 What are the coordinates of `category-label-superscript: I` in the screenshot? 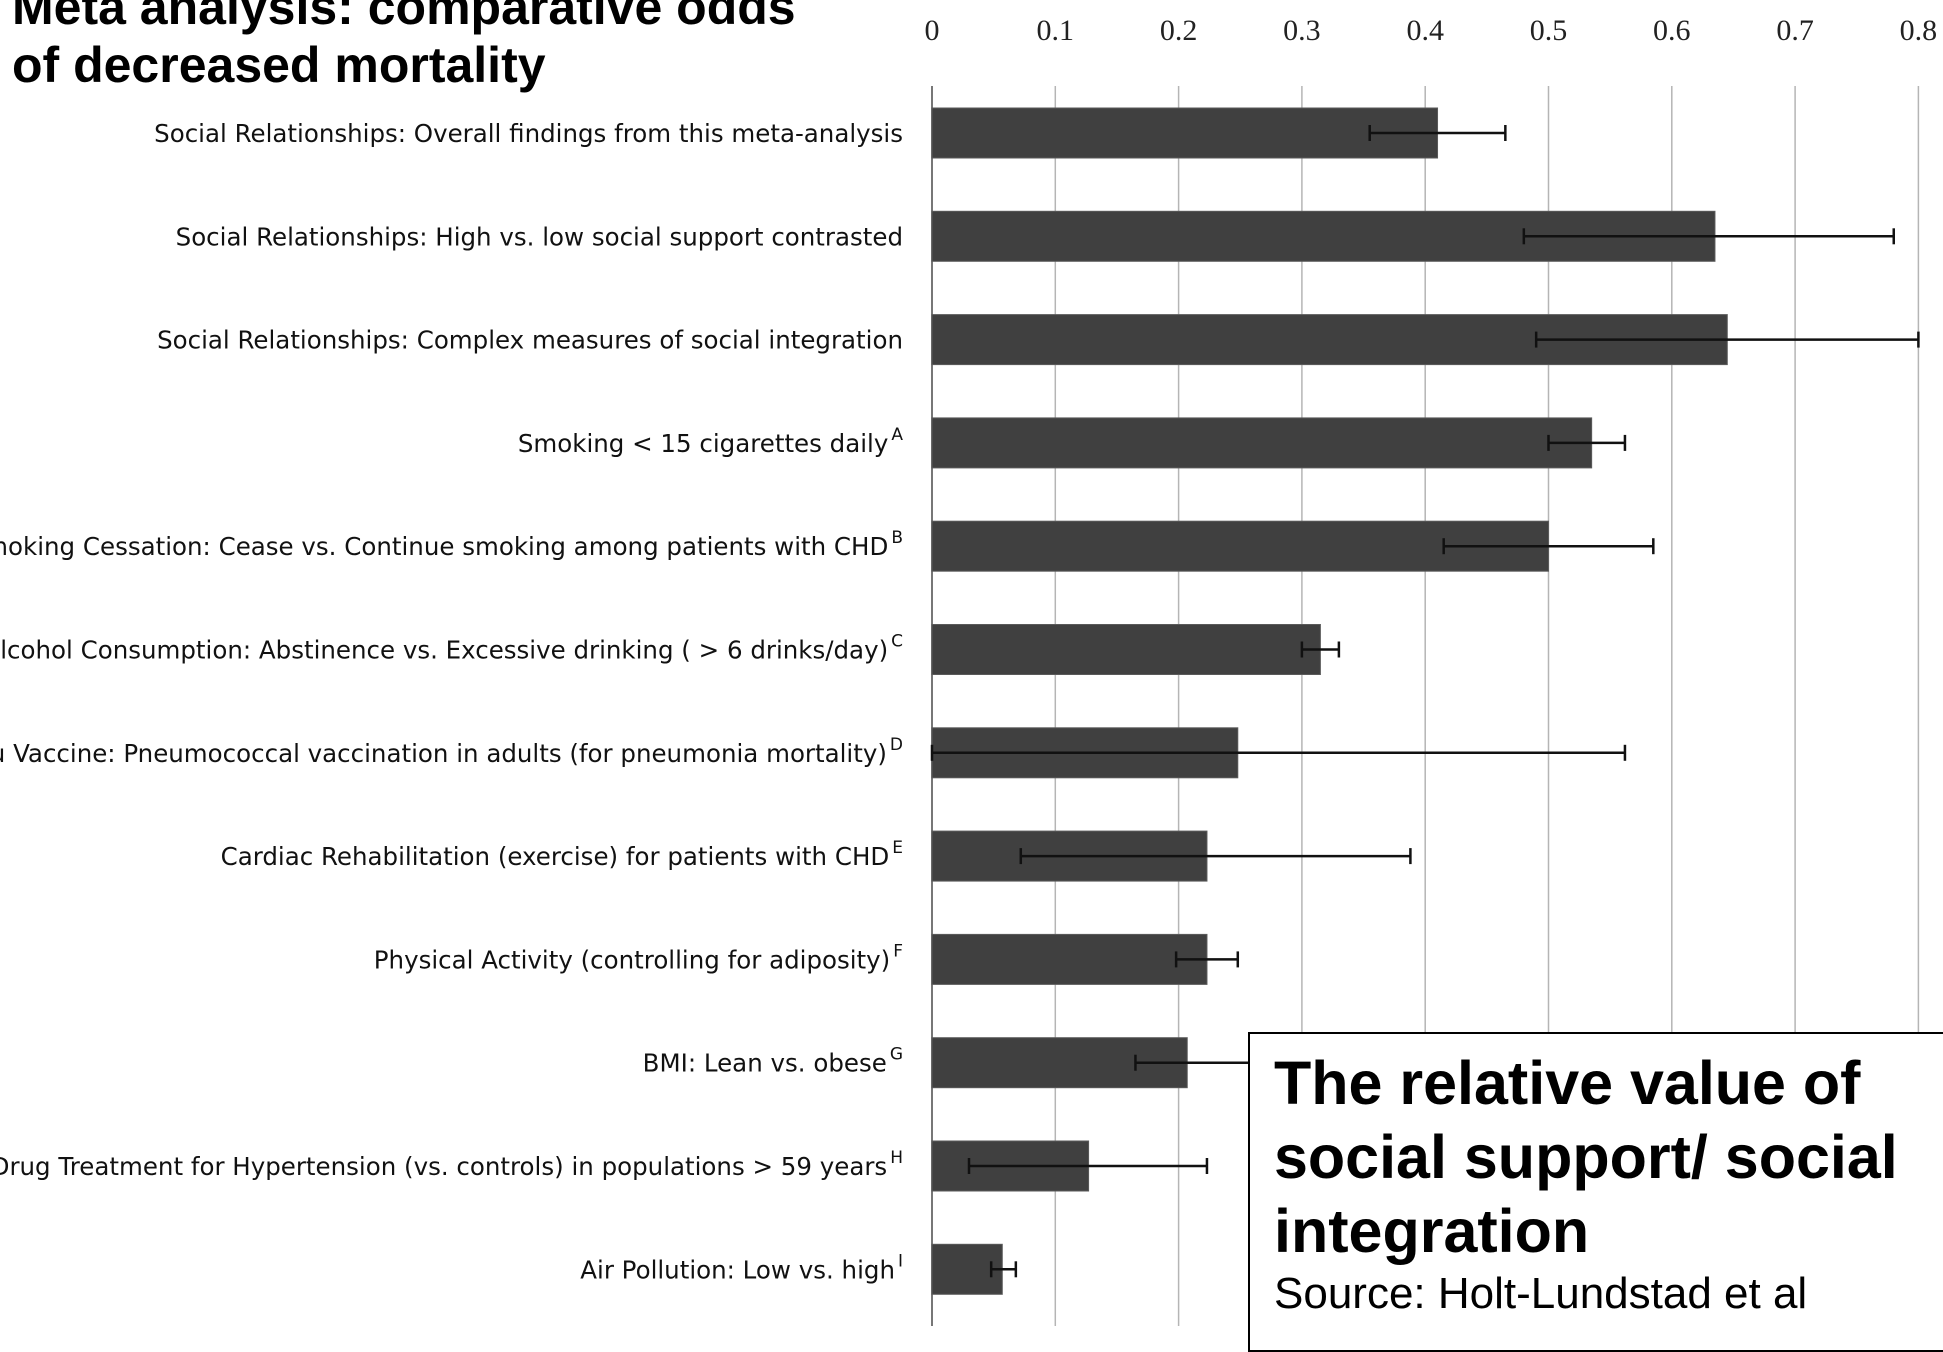 It's located at (900, 1261).